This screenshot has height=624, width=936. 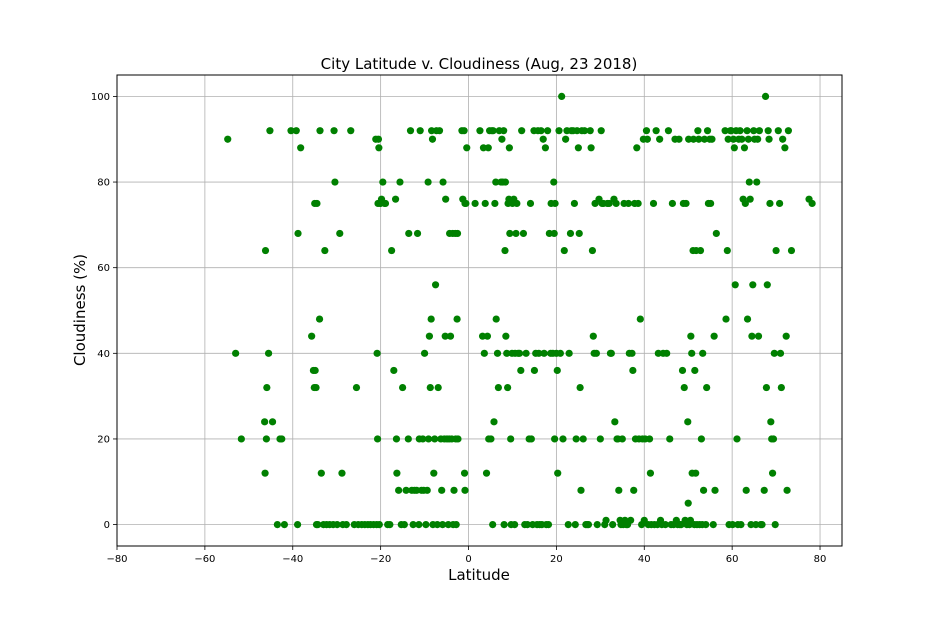 I want to click on x-axis-ticks: −80 −60 −40 −20 0 20 40 60 80, so click(x=466, y=555).